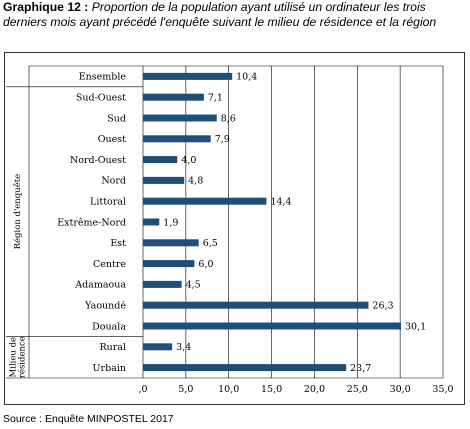 The height and width of the screenshot is (429, 470). Describe the element at coordinates (108, 202) in the screenshot. I see `category-label: Littoral` at that location.